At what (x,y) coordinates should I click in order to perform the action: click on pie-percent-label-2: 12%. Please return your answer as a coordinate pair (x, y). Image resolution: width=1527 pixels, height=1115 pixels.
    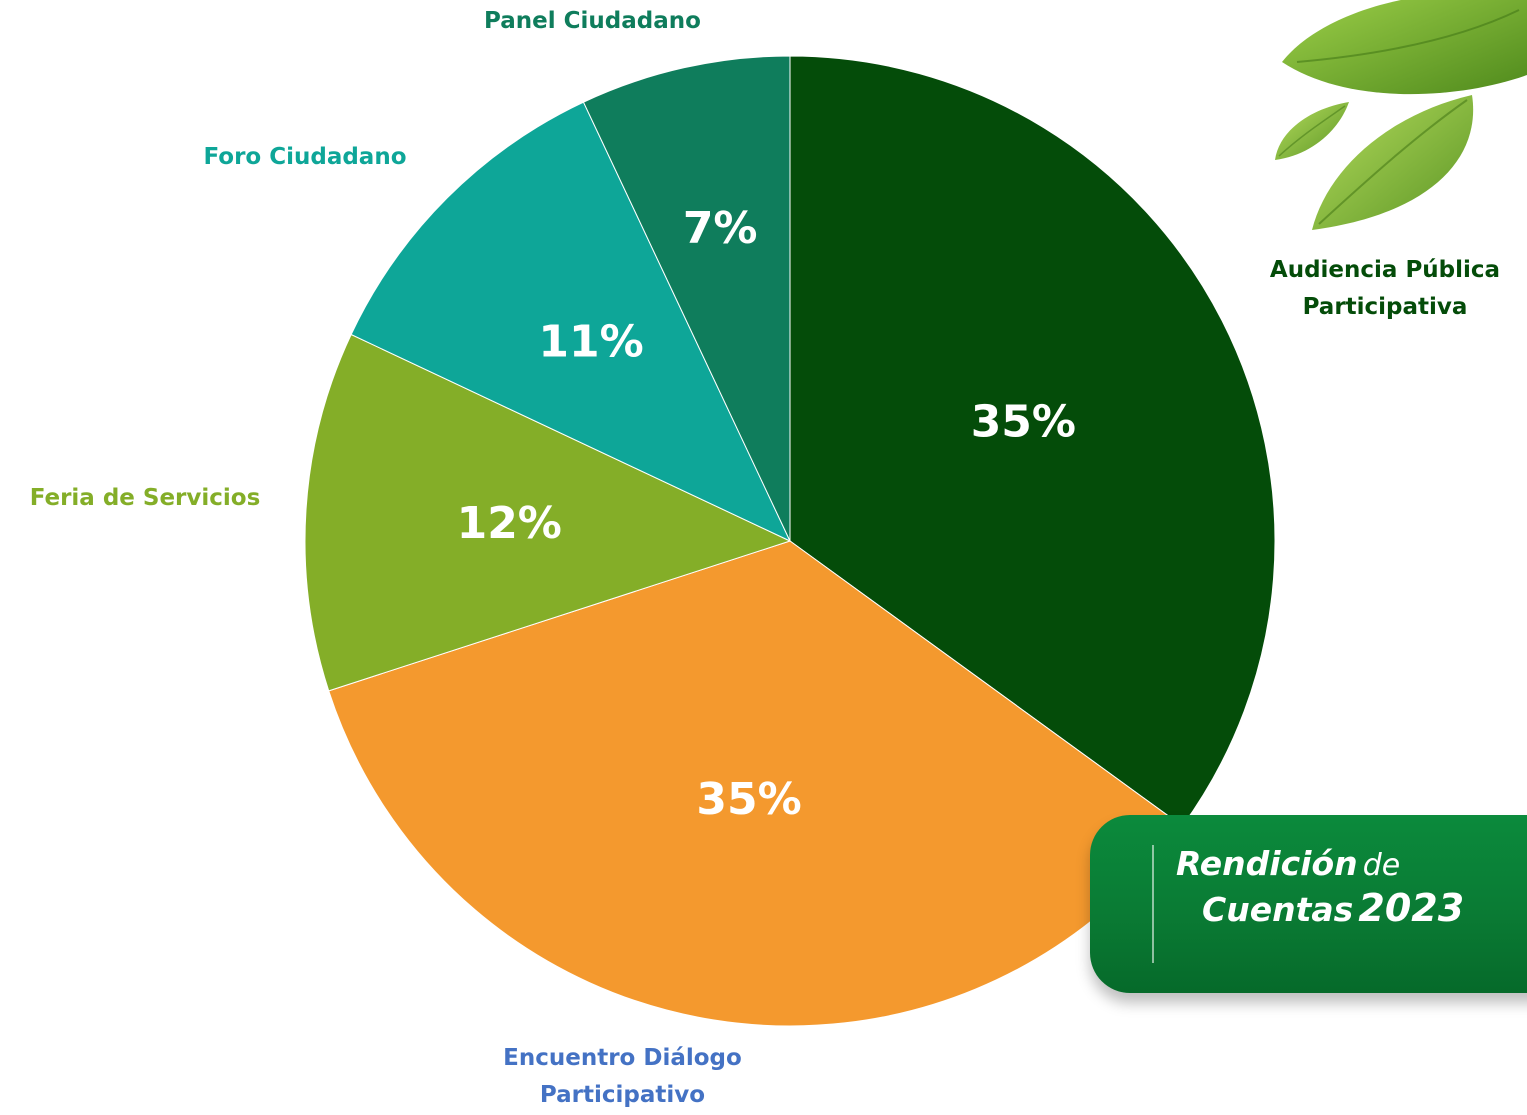
    Looking at the image, I should click on (509, 523).